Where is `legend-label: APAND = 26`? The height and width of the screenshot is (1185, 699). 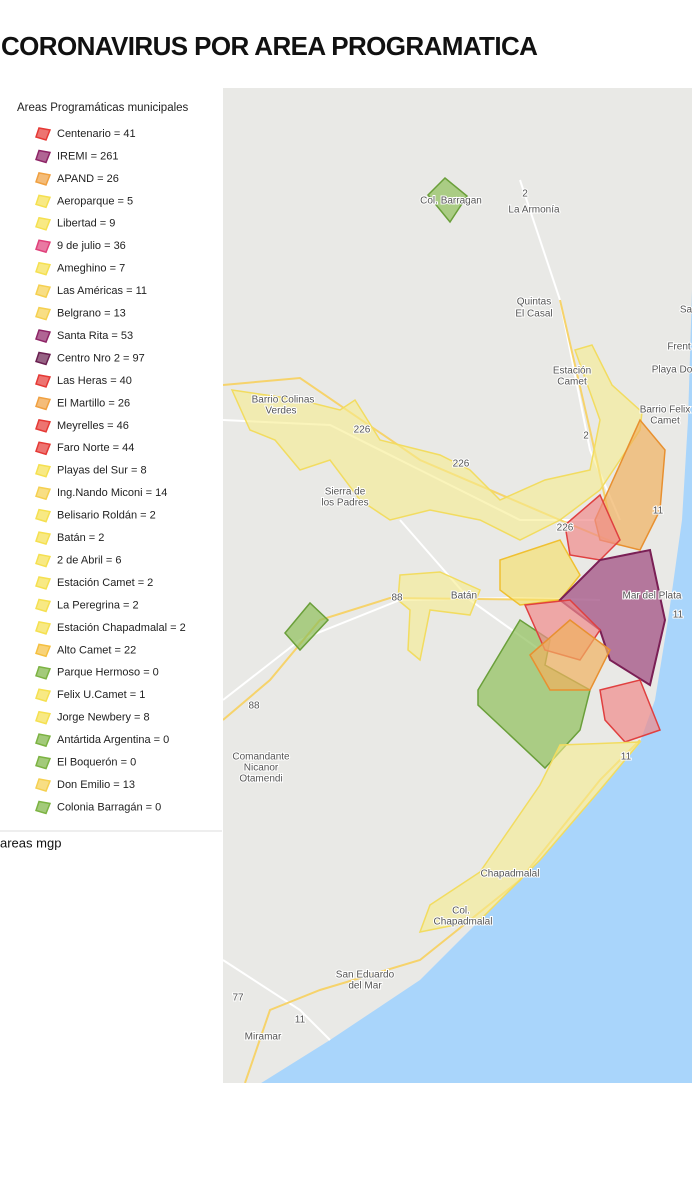
legend-label: APAND = 26 is located at coordinates (88, 179).